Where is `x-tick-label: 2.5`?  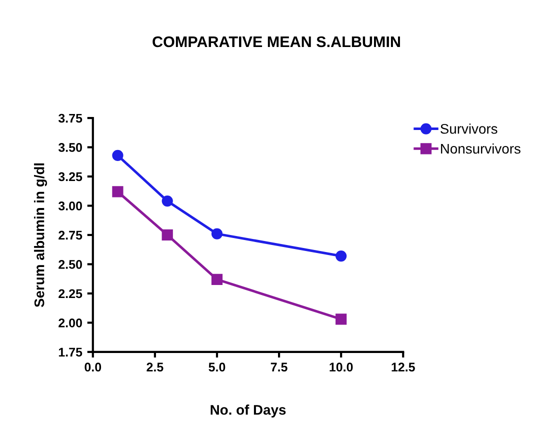 x-tick-label: 2.5 is located at coordinates (155, 367).